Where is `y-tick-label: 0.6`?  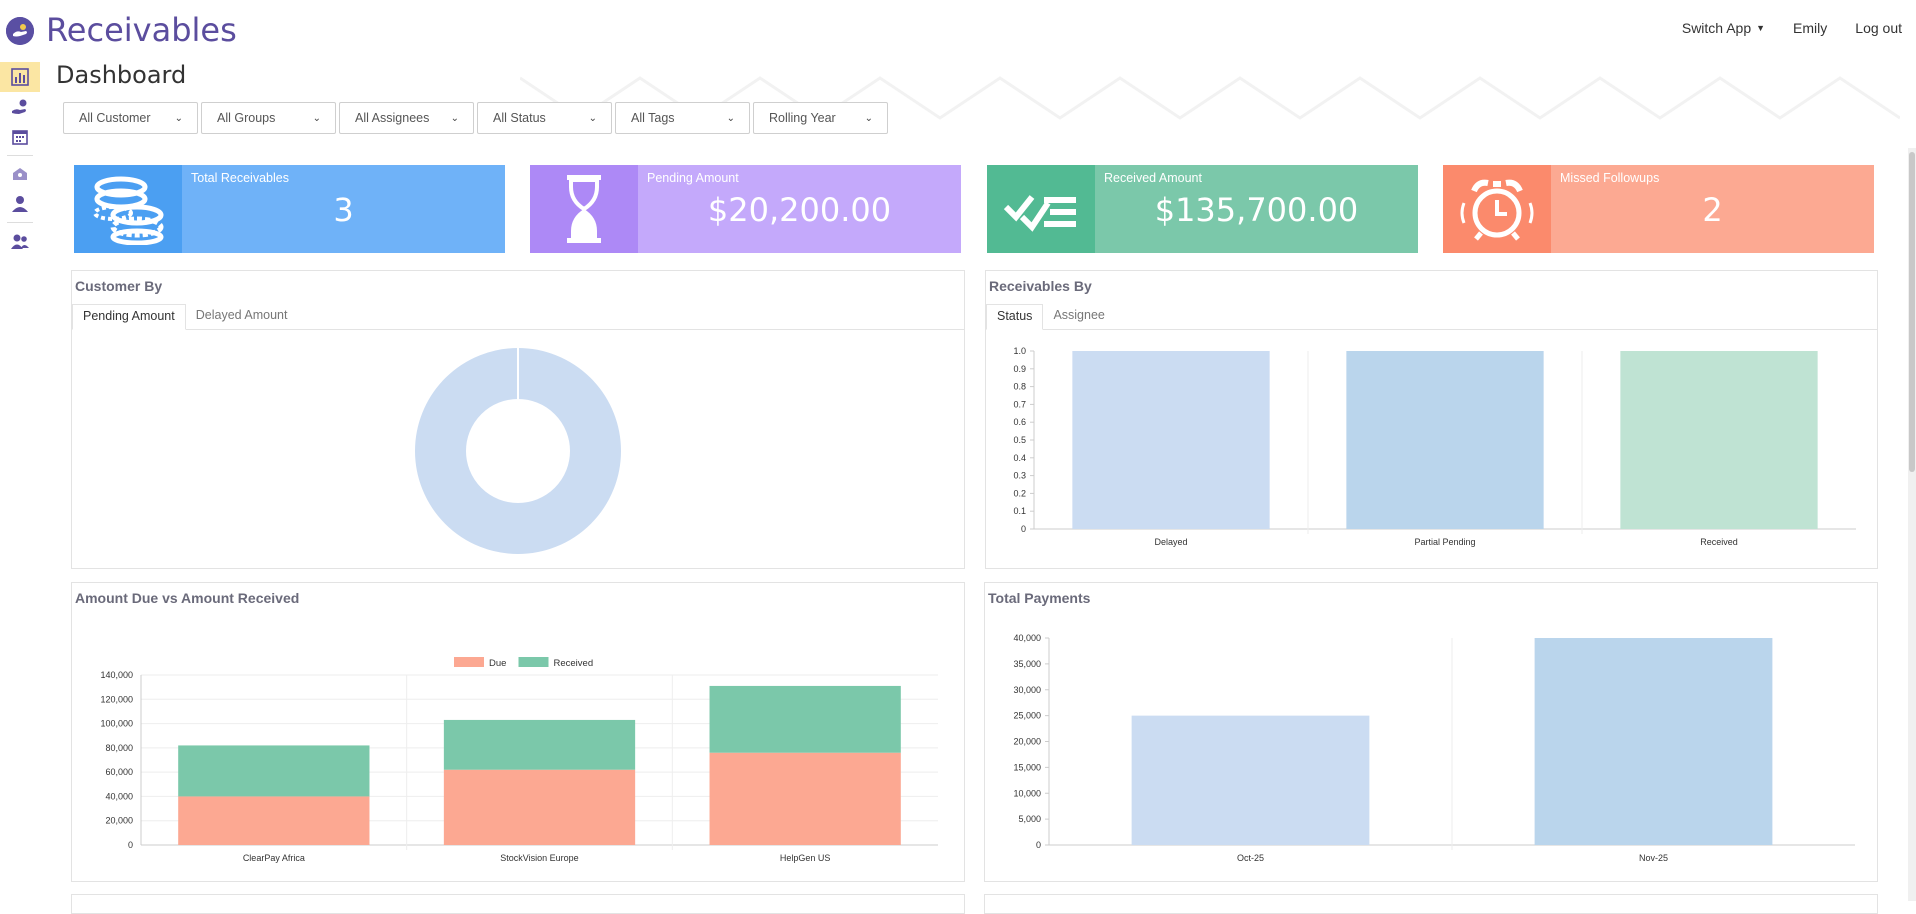
y-tick-label: 0.6 is located at coordinates (1019, 422).